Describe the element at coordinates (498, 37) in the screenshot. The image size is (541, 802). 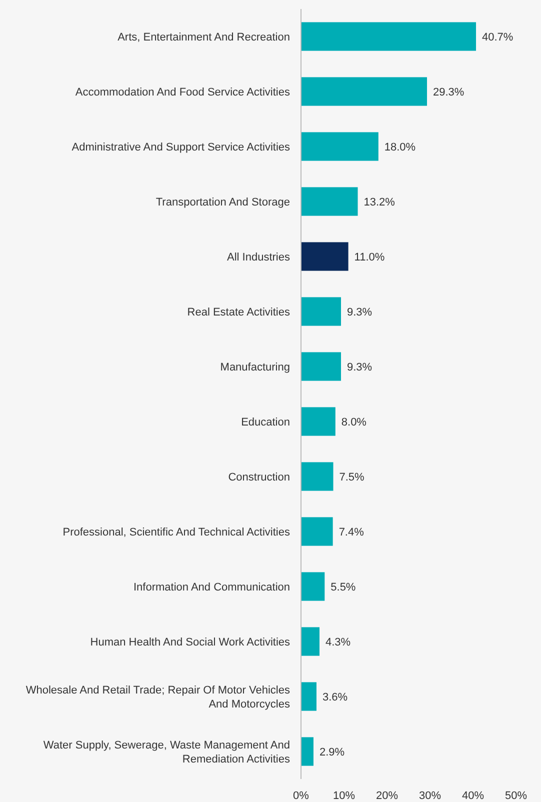
I see `data-label: 40.7%` at that location.